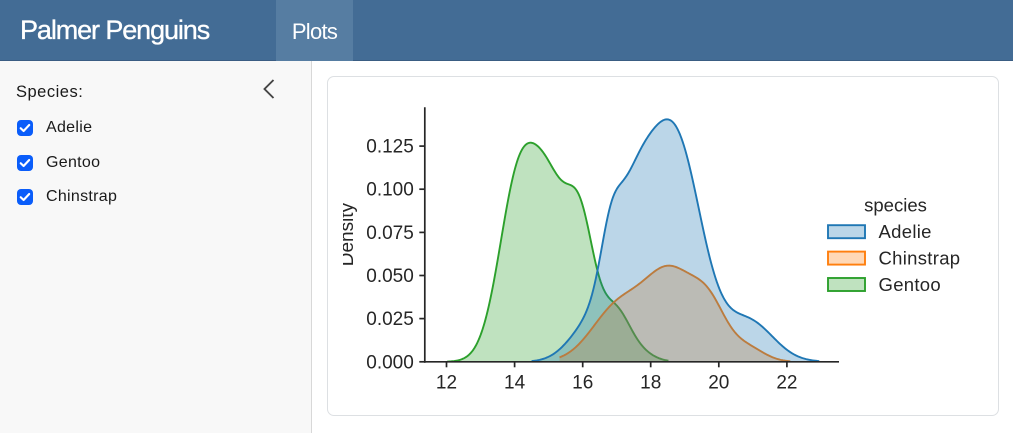 The height and width of the screenshot is (433, 1013). I want to click on svg-text: 0.125, so click(390, 147).